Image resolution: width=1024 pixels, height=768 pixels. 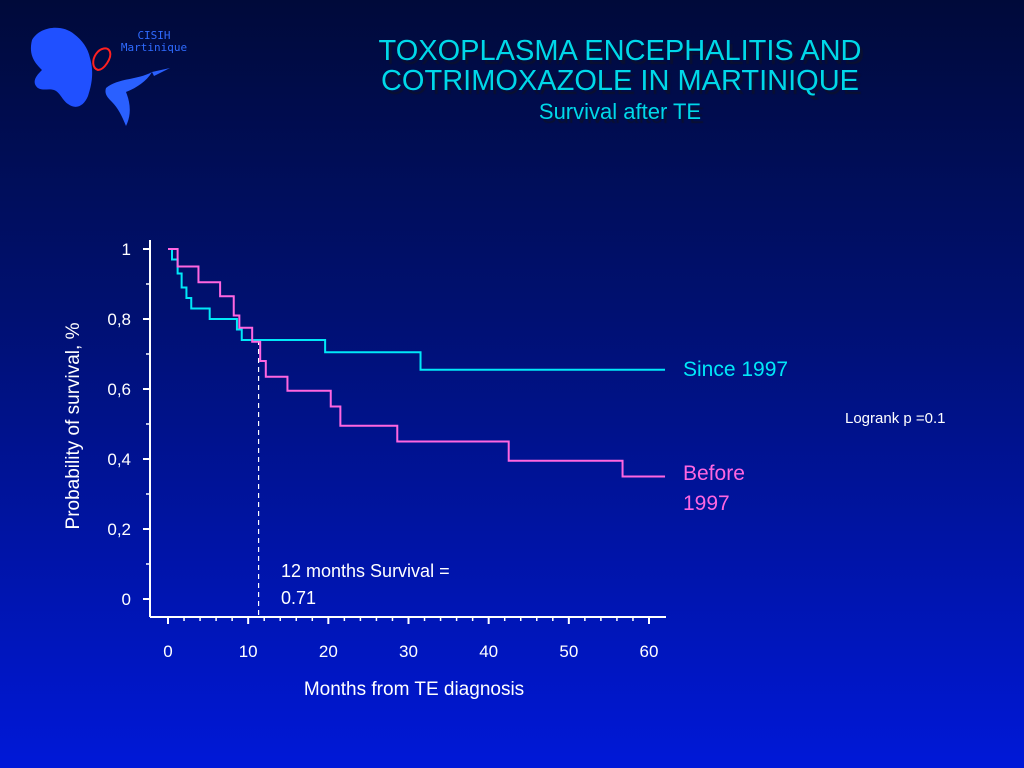 I want to click on y-tick-label: 0,4, so click(x=119, y=459).